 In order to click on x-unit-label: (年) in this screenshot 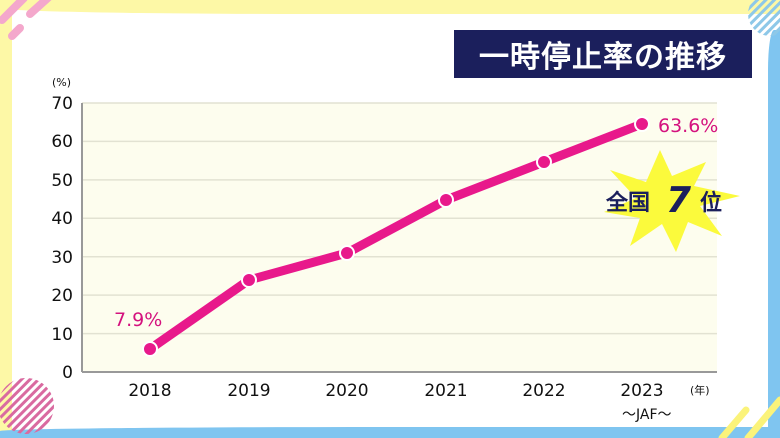, I will do `click(700, 390)`.